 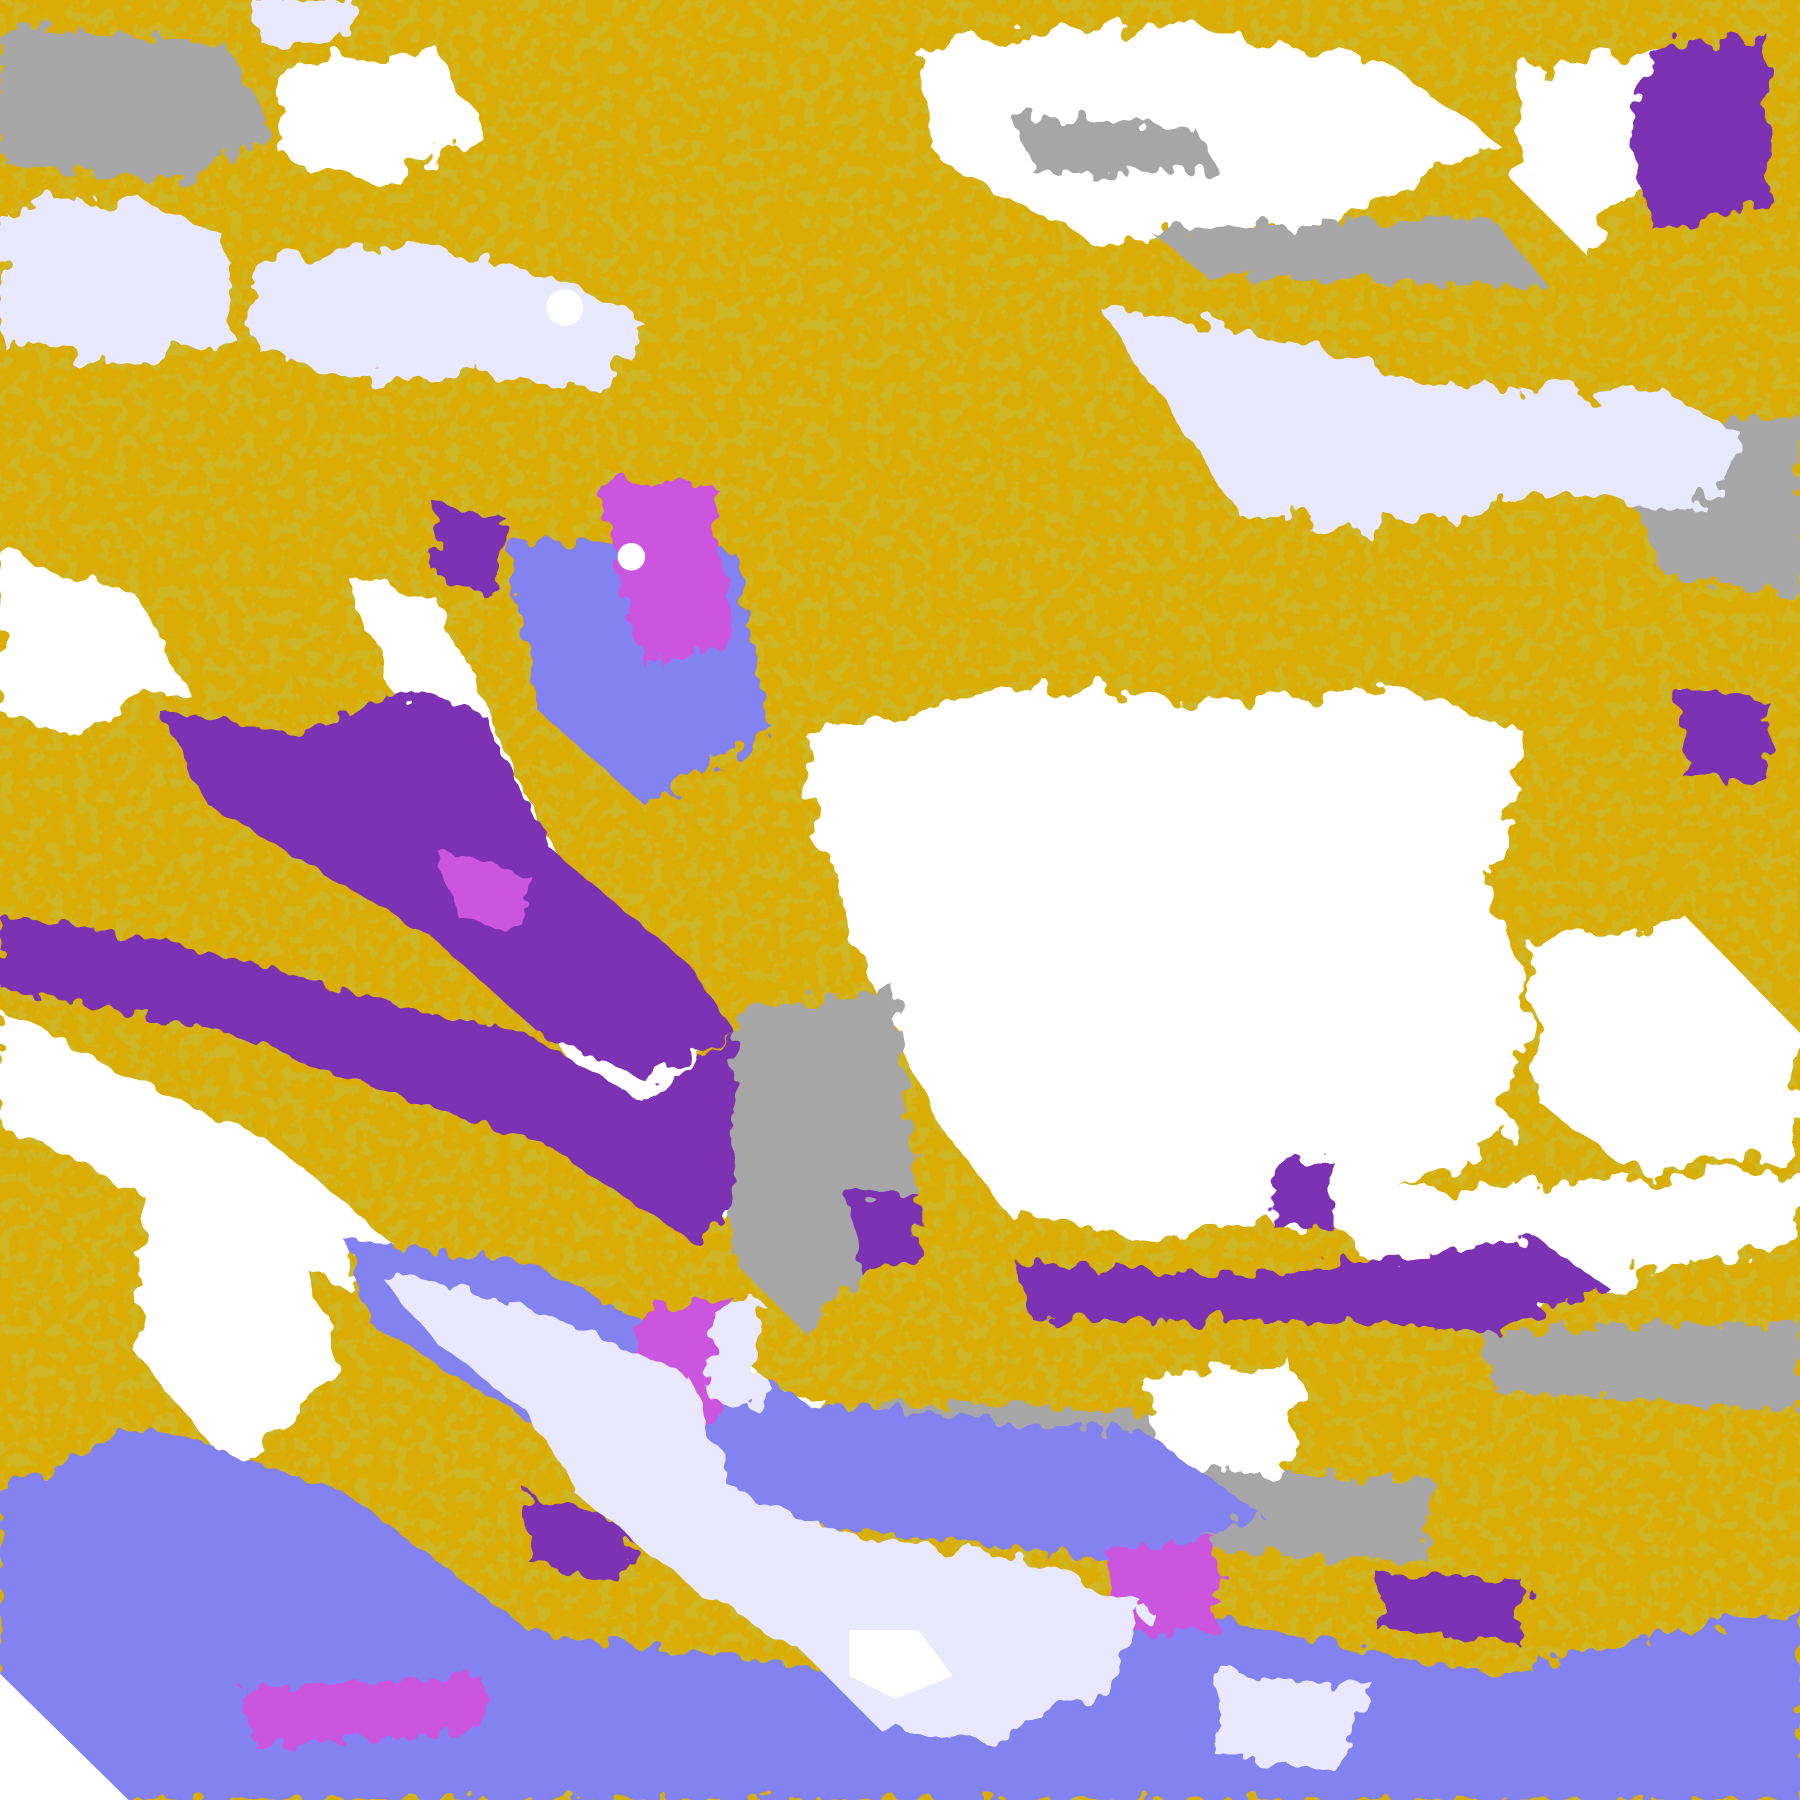 I want to click on blue-cloud, so click(x=803, y=1400).